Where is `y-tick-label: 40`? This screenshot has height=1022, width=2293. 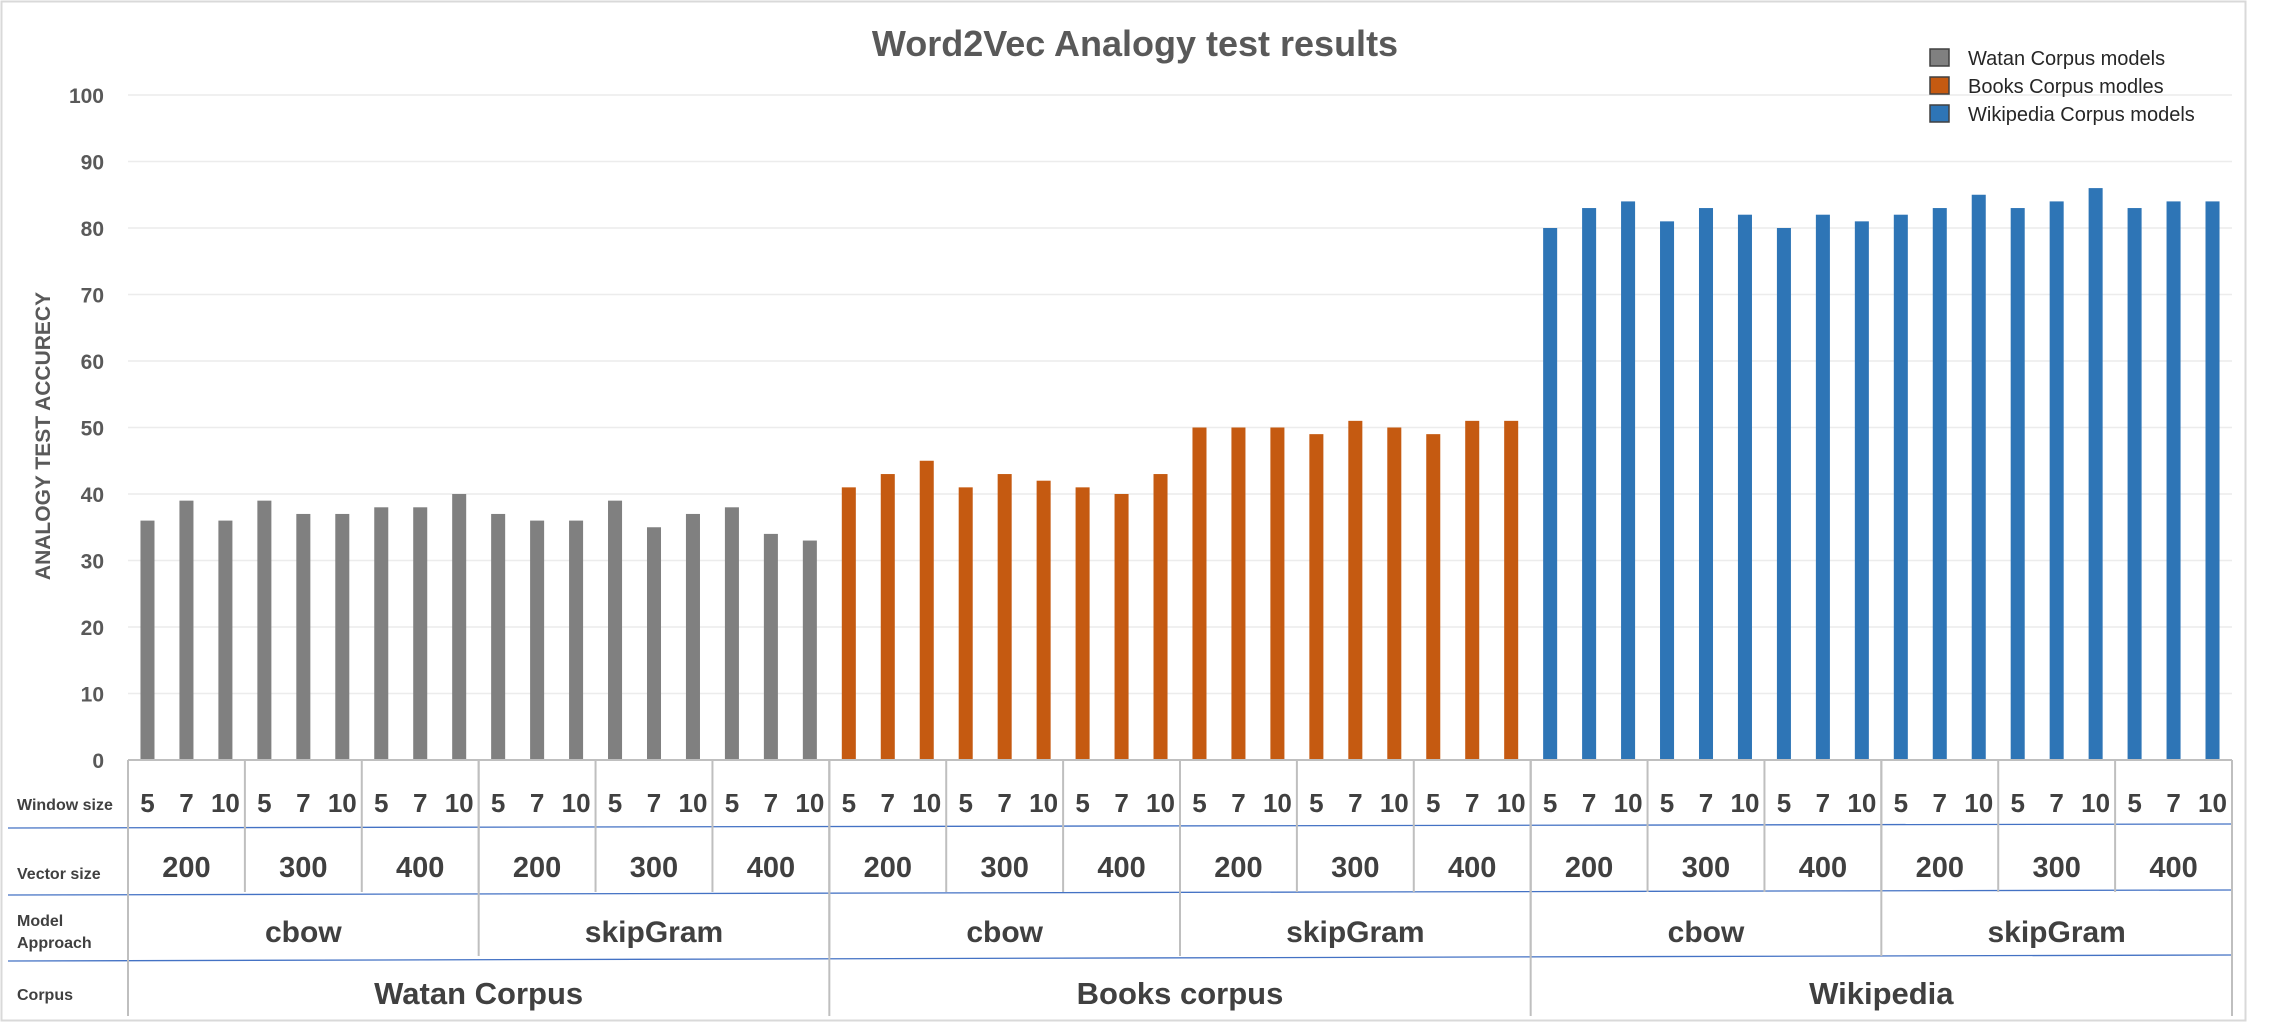
y-tick-label: 40 is located at coordinates (92, 495).